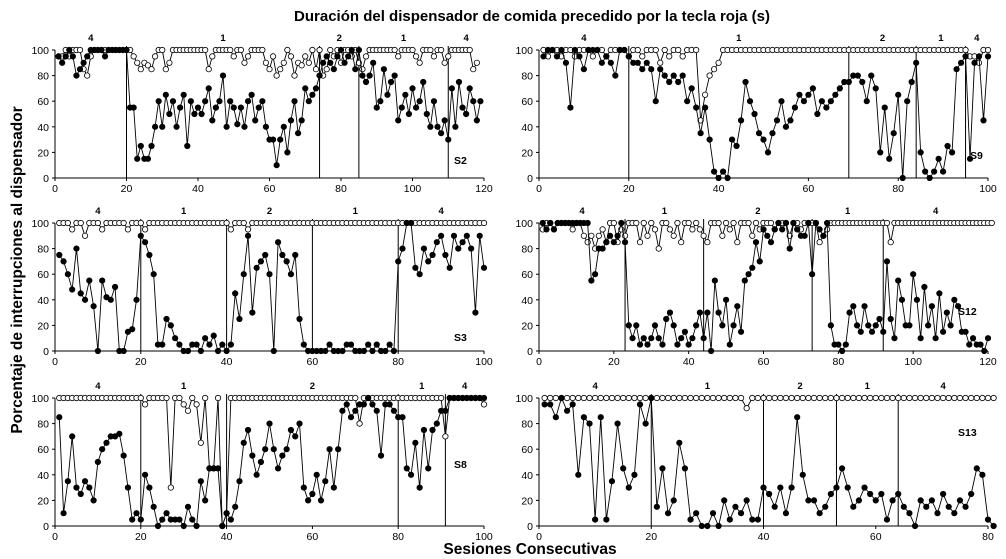 The height and width of the screenshot is (559, 1006). I want to click on chart-panel-s9: 0 20 40 60 80 100 0 20 40 60 80 100 4 1 2 1 4 S9, so click(755, 114).